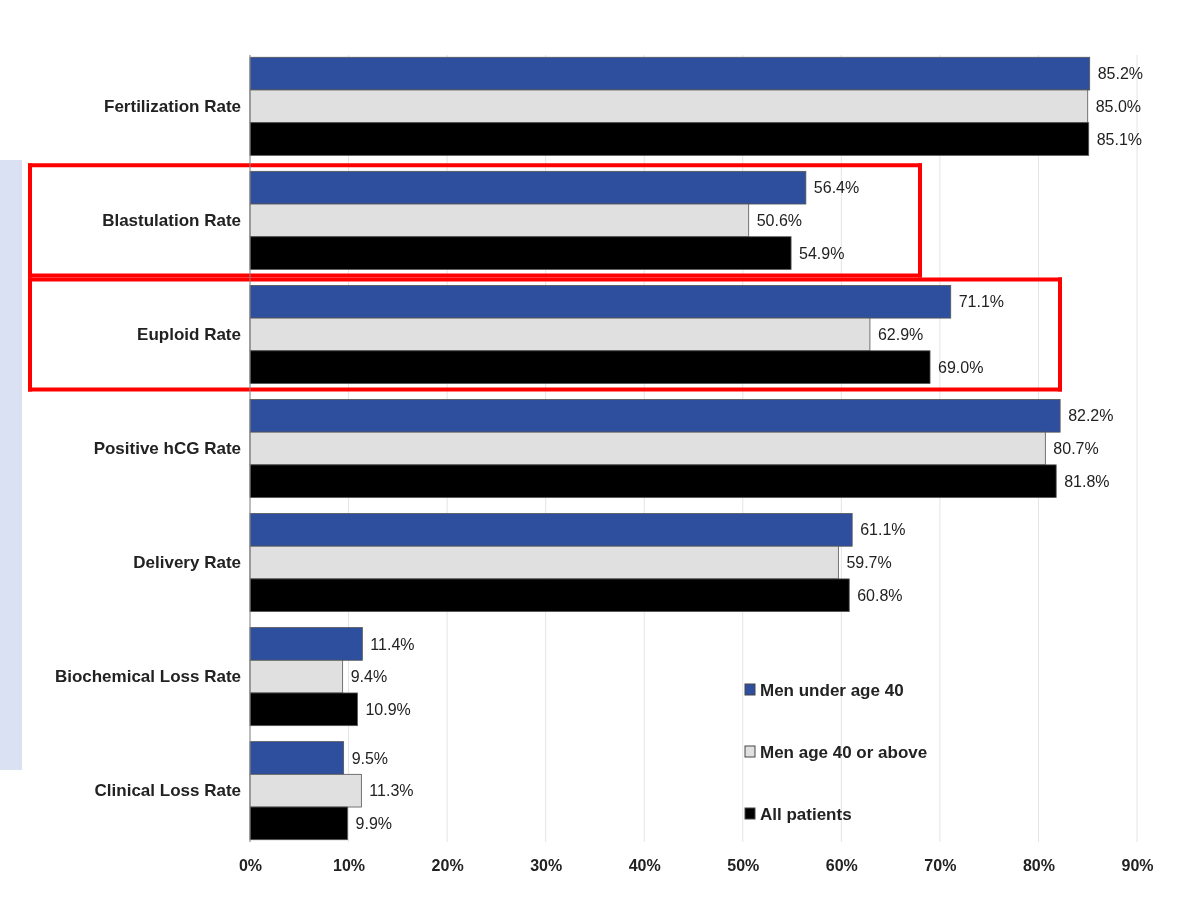  I want to click on data-label: 59.7%, so click(869, 563).